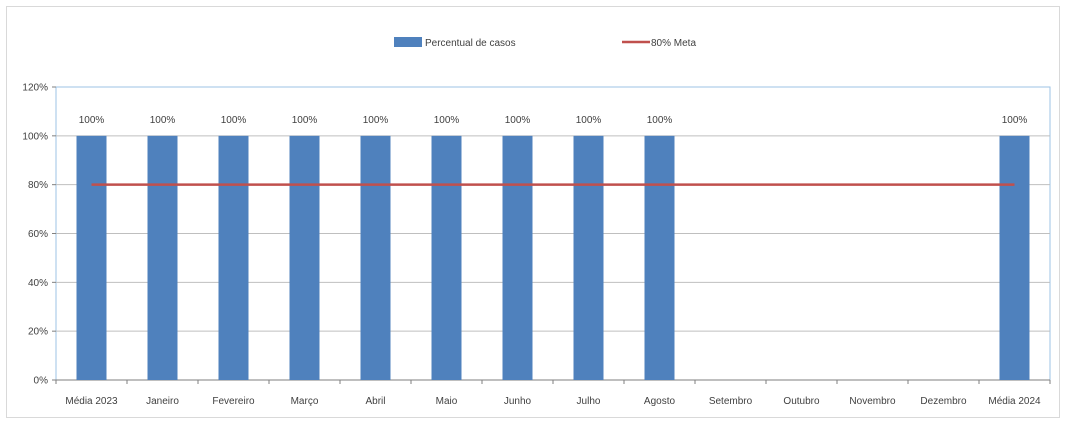 The height and width of the screenshot is (426, 1067). I want to click on y-tick-label: 100%, so click(35, 136).